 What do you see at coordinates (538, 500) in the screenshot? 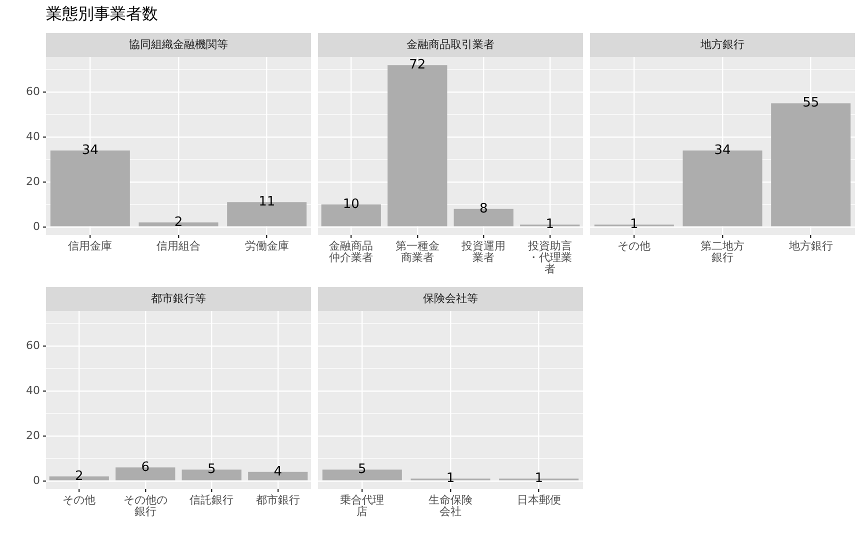
I see `x-tick-label: 日本郵便` at bounding box center [538, 500].